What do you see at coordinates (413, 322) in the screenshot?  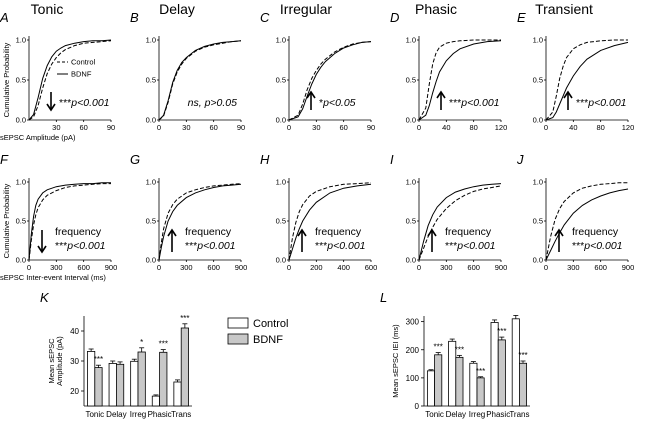 I see `y-tick-label: 300` at bounding box center [413, 322].